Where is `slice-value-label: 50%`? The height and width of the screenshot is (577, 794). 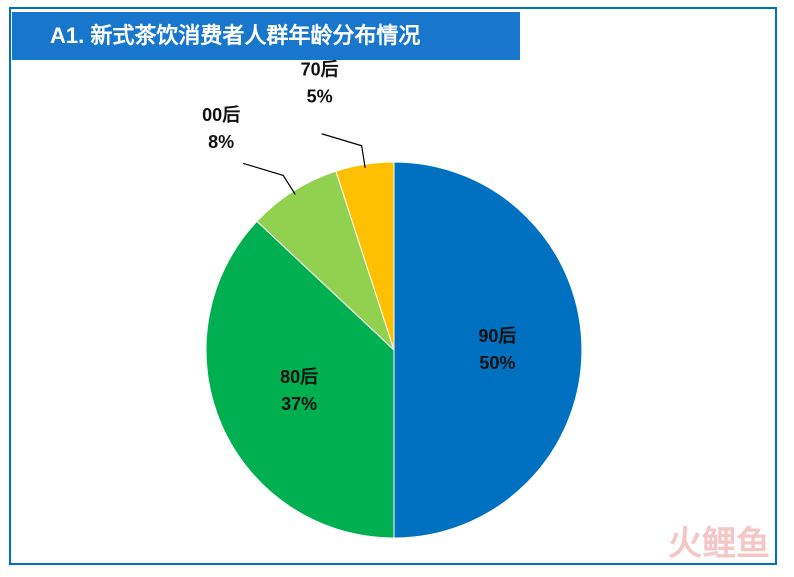 slice-value-label: 50% is located at coordinates (497, 363).